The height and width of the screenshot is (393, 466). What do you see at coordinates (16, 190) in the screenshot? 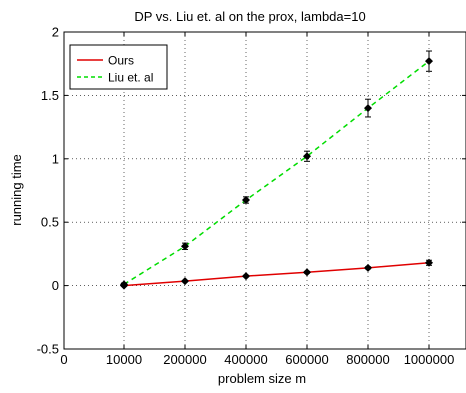
I see `y-axis-label: running time` at bounding box center [16, 190].